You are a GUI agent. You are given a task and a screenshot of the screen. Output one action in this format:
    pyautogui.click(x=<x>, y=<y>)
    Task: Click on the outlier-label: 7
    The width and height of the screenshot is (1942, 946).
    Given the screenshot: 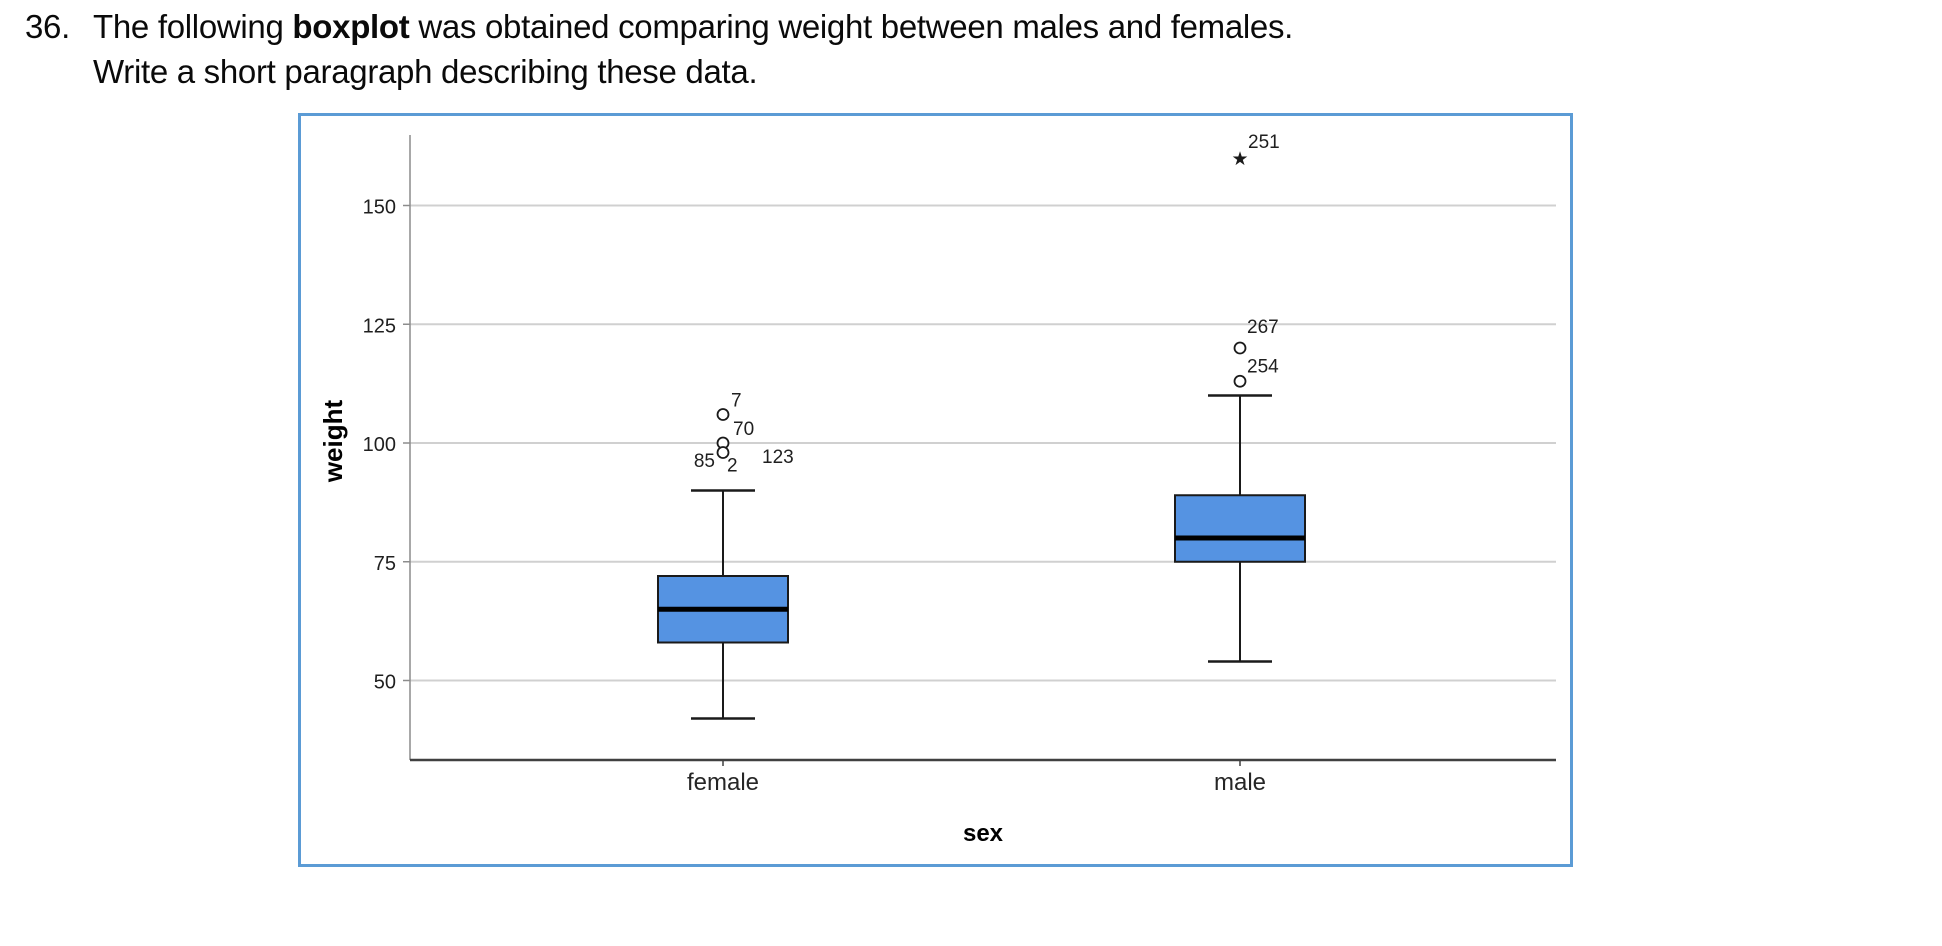 What is the action you would take?
    pyautogui.click(x=736, y=401)
    